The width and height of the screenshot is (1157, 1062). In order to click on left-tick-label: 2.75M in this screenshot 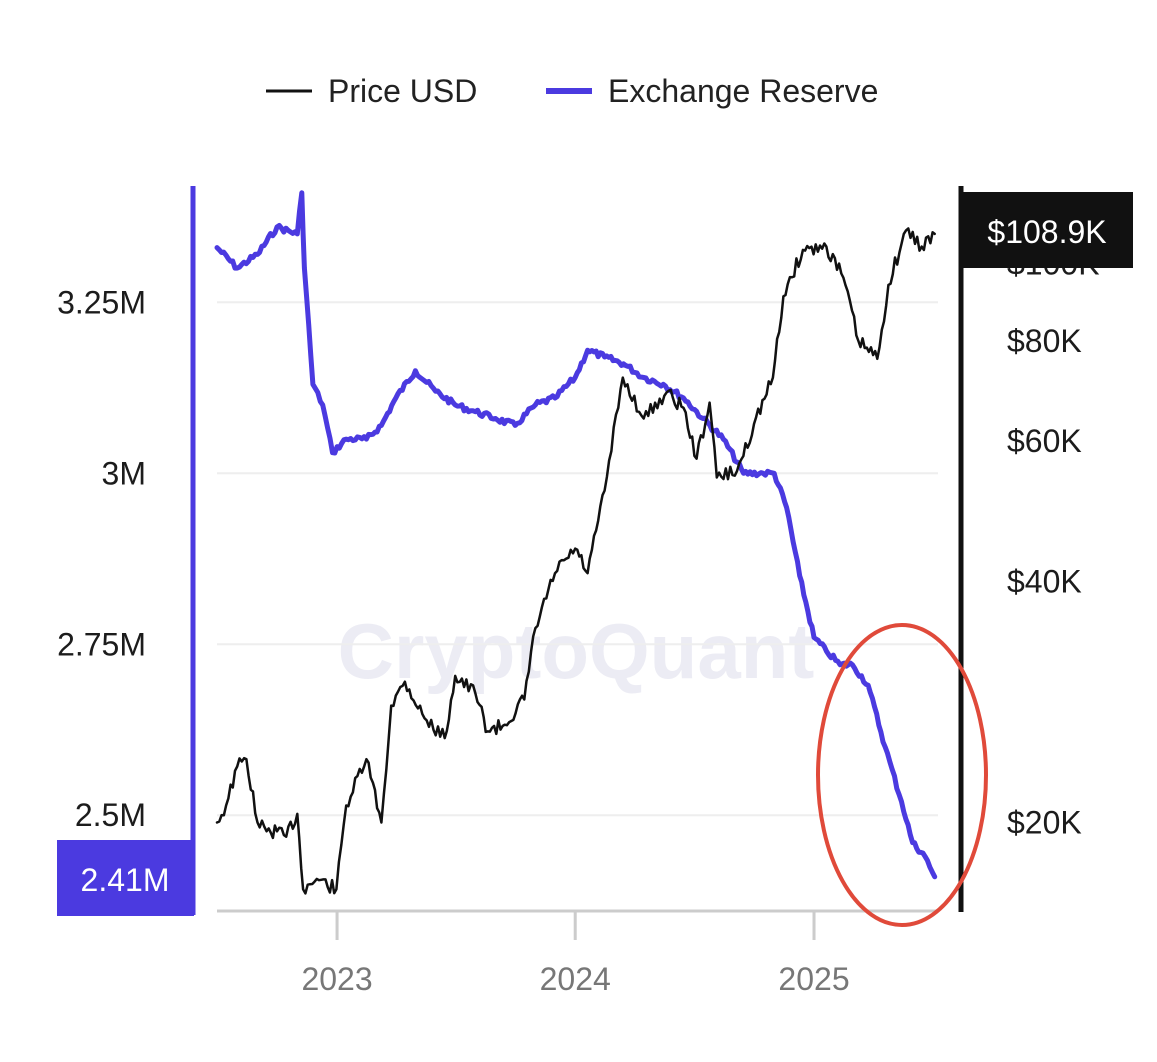, I will do `click(101, 644)`.